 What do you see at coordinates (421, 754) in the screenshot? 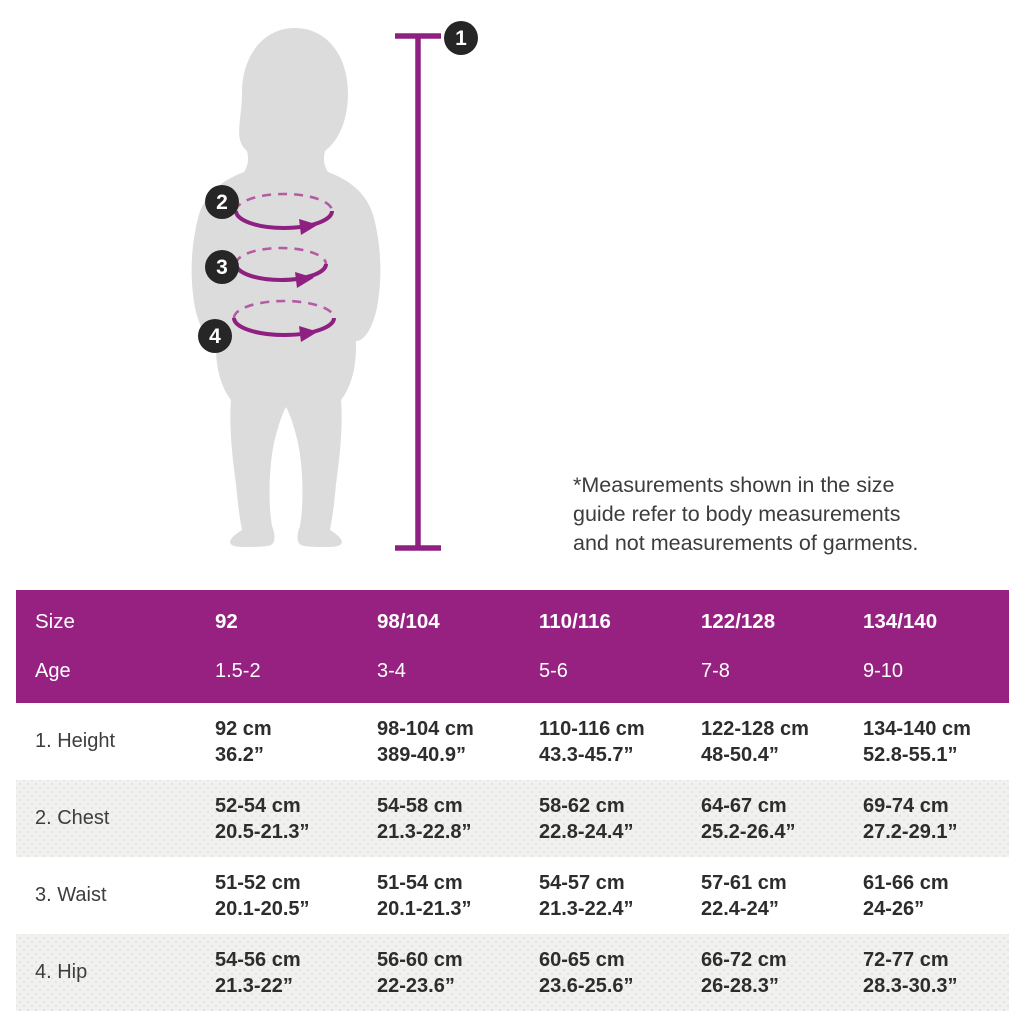
I see `cell-inch: 389-40.9”` at bounding box center [421, 754].